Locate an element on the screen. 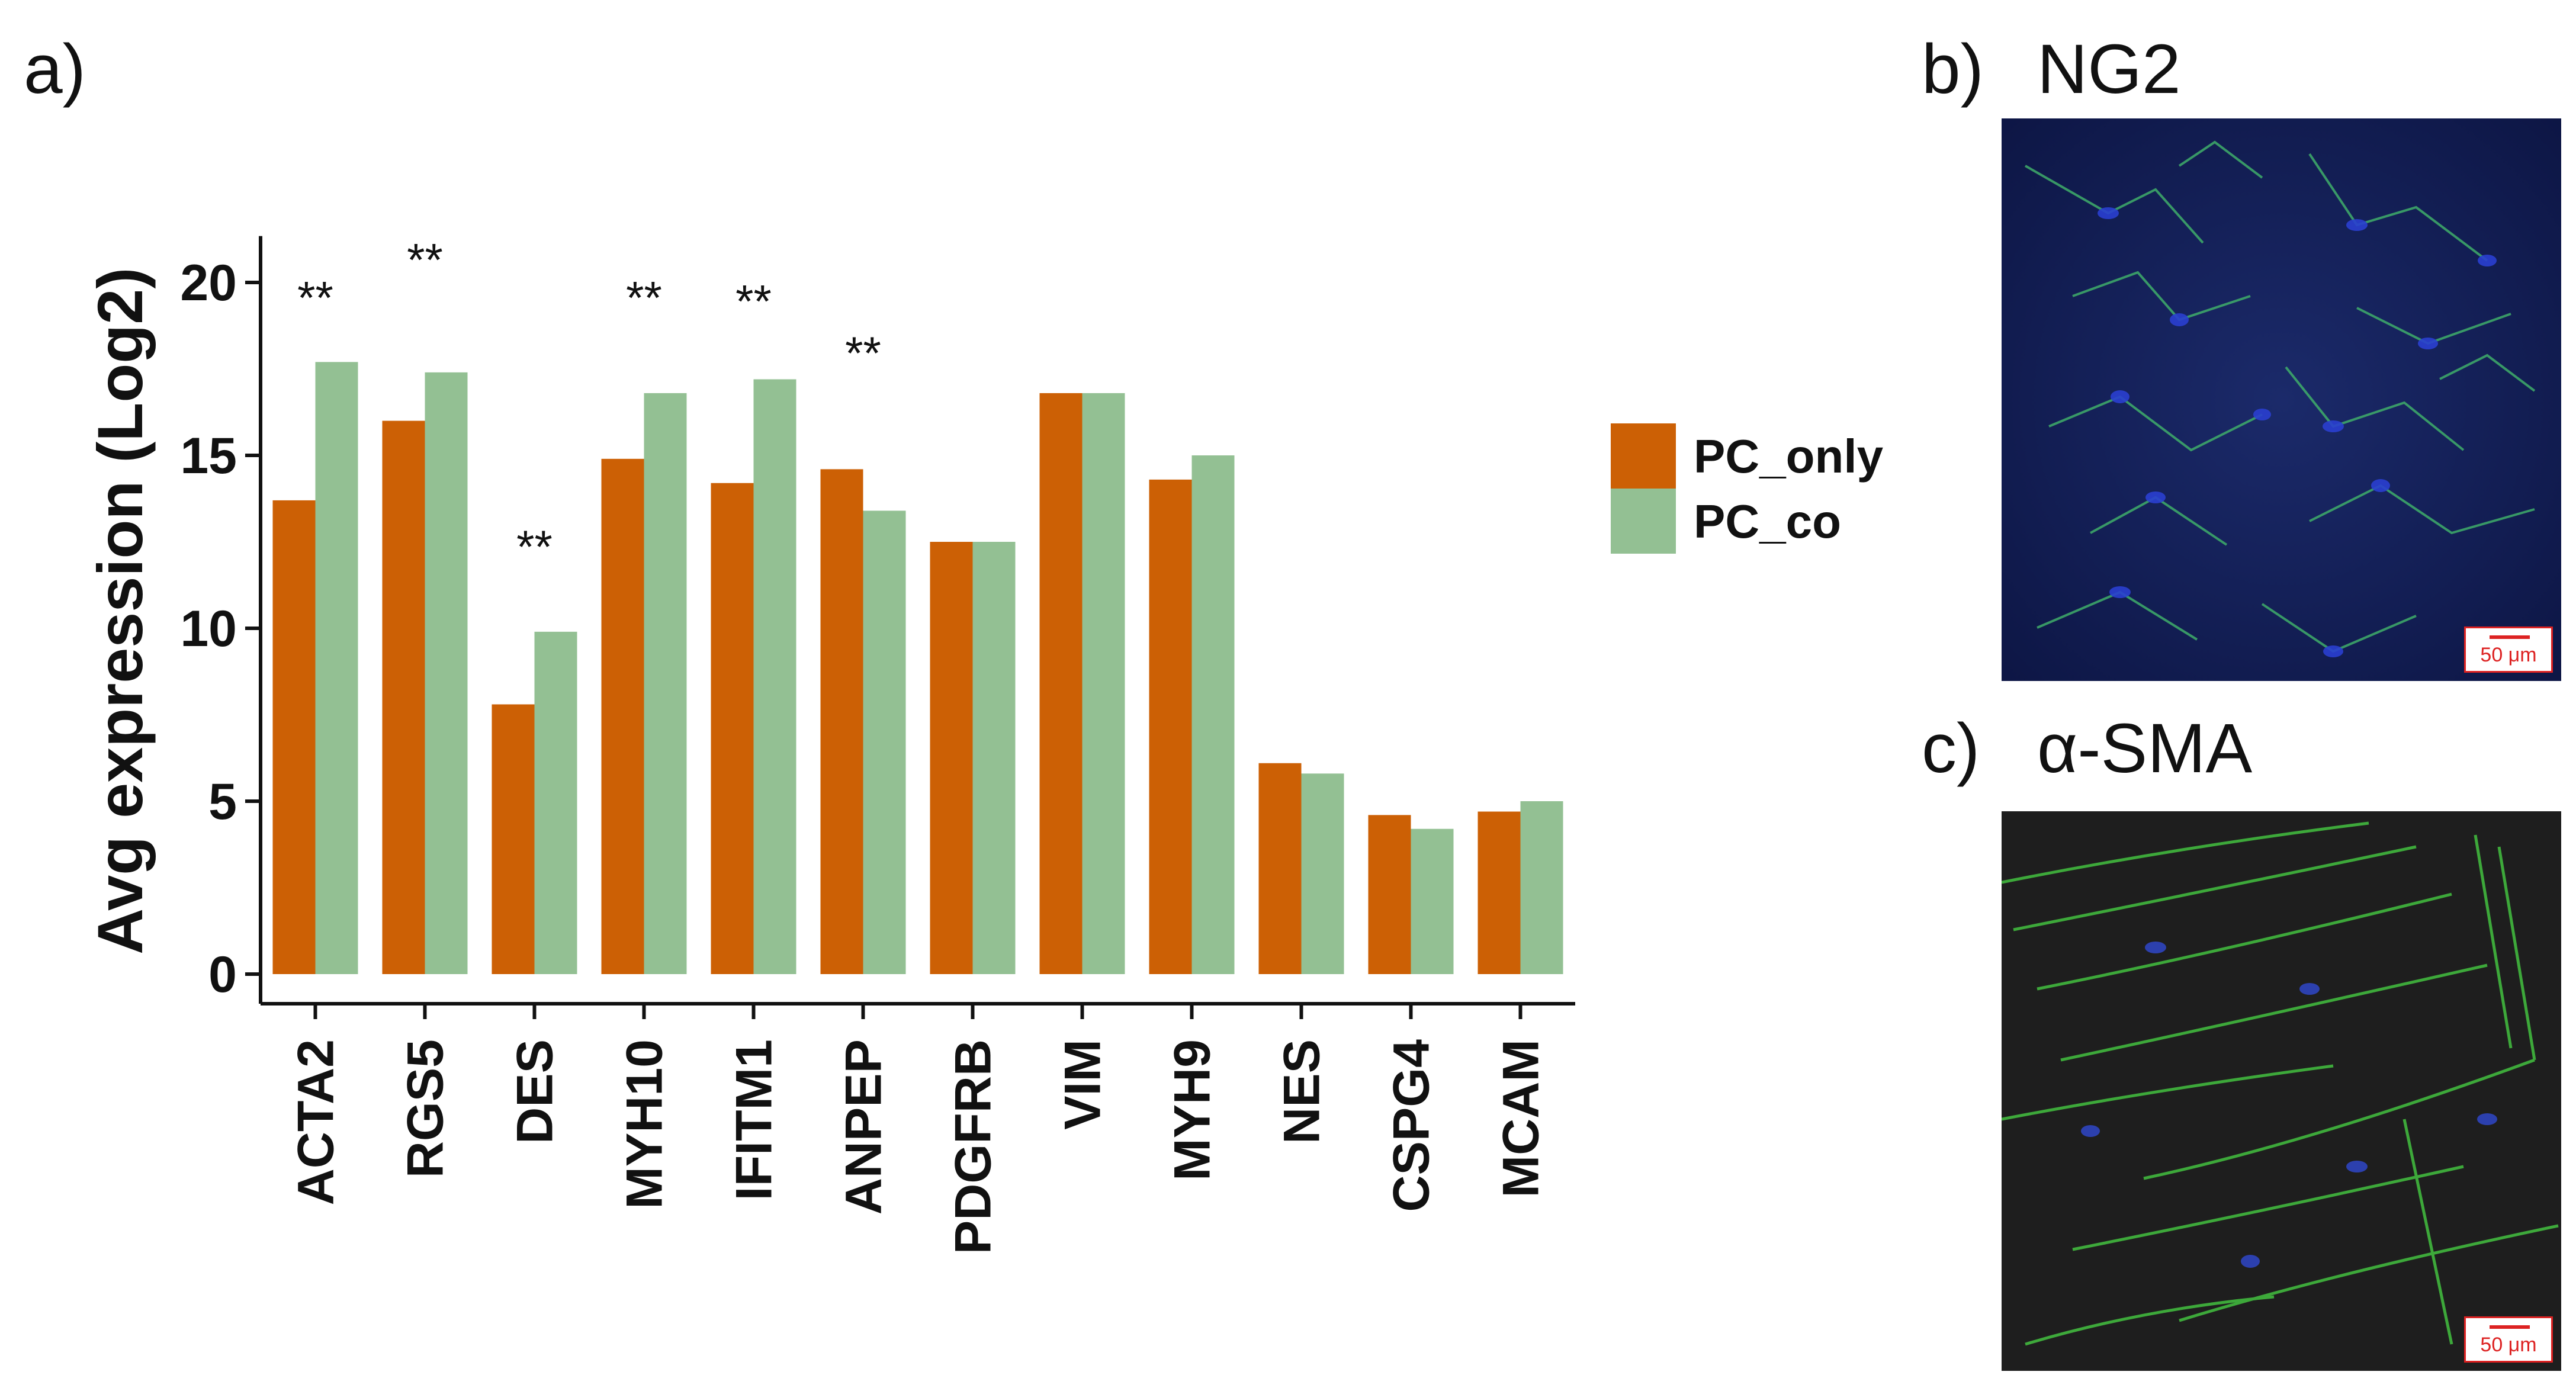  panel-a-label: a) is located at coordinates (55, 69).